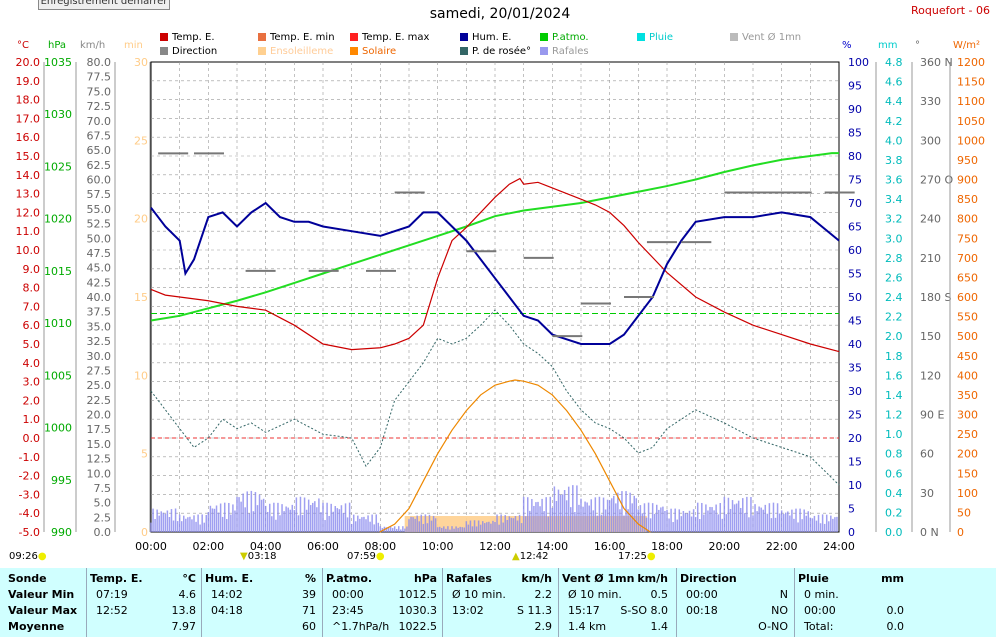 This screenshot has width=996, height=637. I want to click on min-tick-label: 0, so click(144, 532).